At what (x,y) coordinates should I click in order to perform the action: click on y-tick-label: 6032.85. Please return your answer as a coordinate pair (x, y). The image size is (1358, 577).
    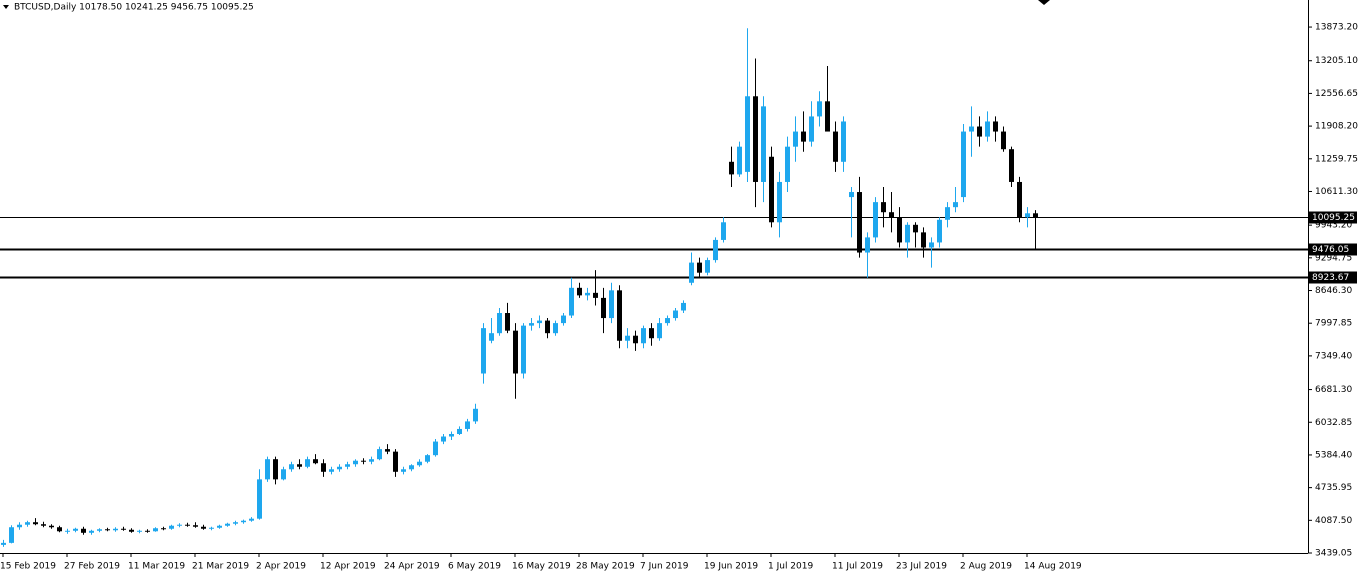
    Looking at the image, I should click on (1333, 423).